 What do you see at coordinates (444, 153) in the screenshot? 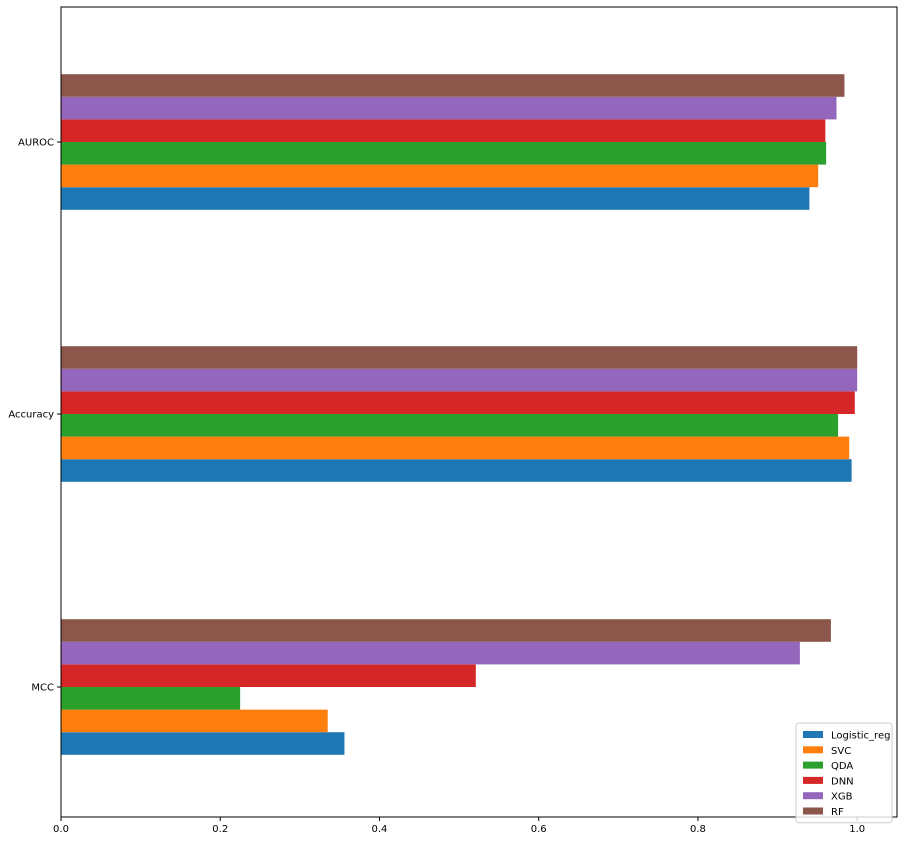
I see `bar-auroc-qda` at bounding box center [444, 153].